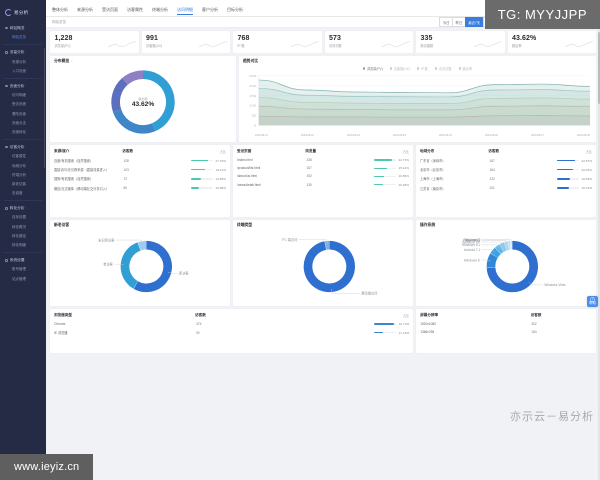  What do you see at coordinates (74, 179) in the screenshot?
I see `rank-row-name: 搜狗/有机搜索（自然搜索）` at bounding box center [74, 179].